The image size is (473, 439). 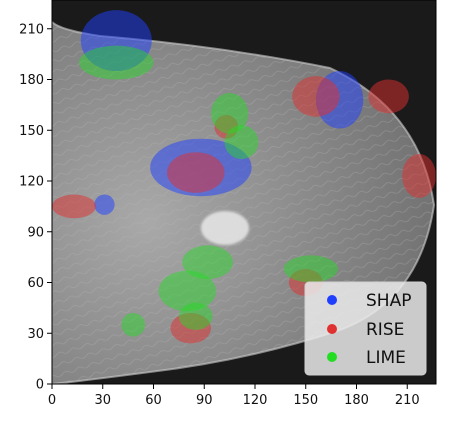 I want to click on x-tick-label: 150, so click(x=305, y=400).